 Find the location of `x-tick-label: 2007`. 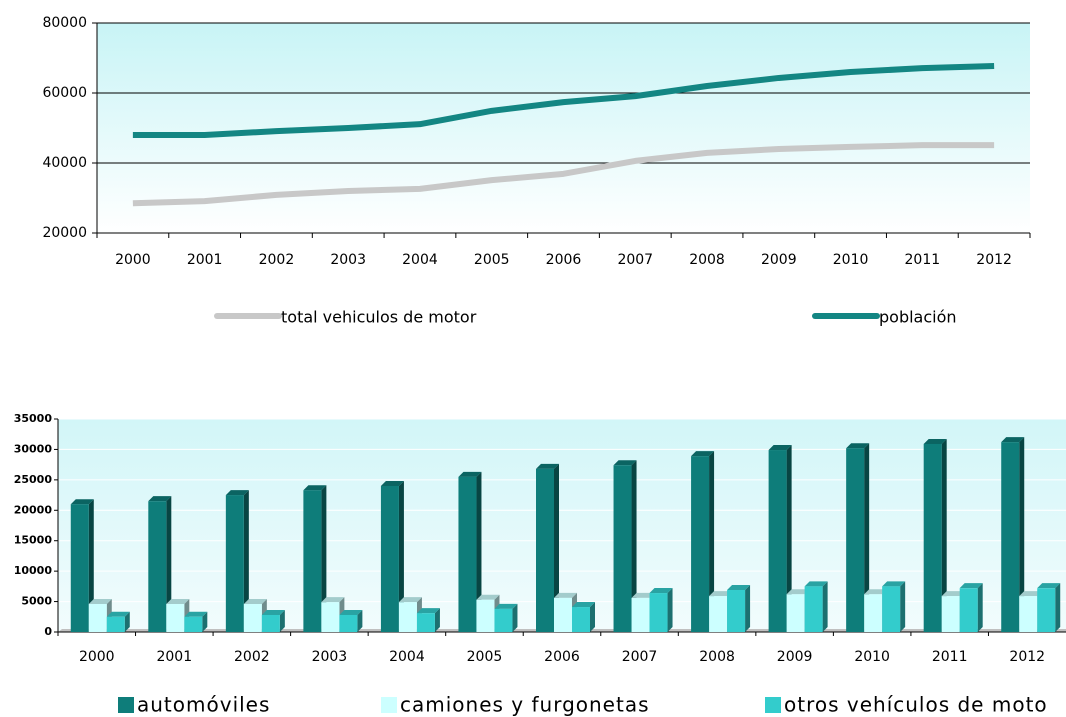

x-tick-label: 2007 is located at coordinates (635, 260).